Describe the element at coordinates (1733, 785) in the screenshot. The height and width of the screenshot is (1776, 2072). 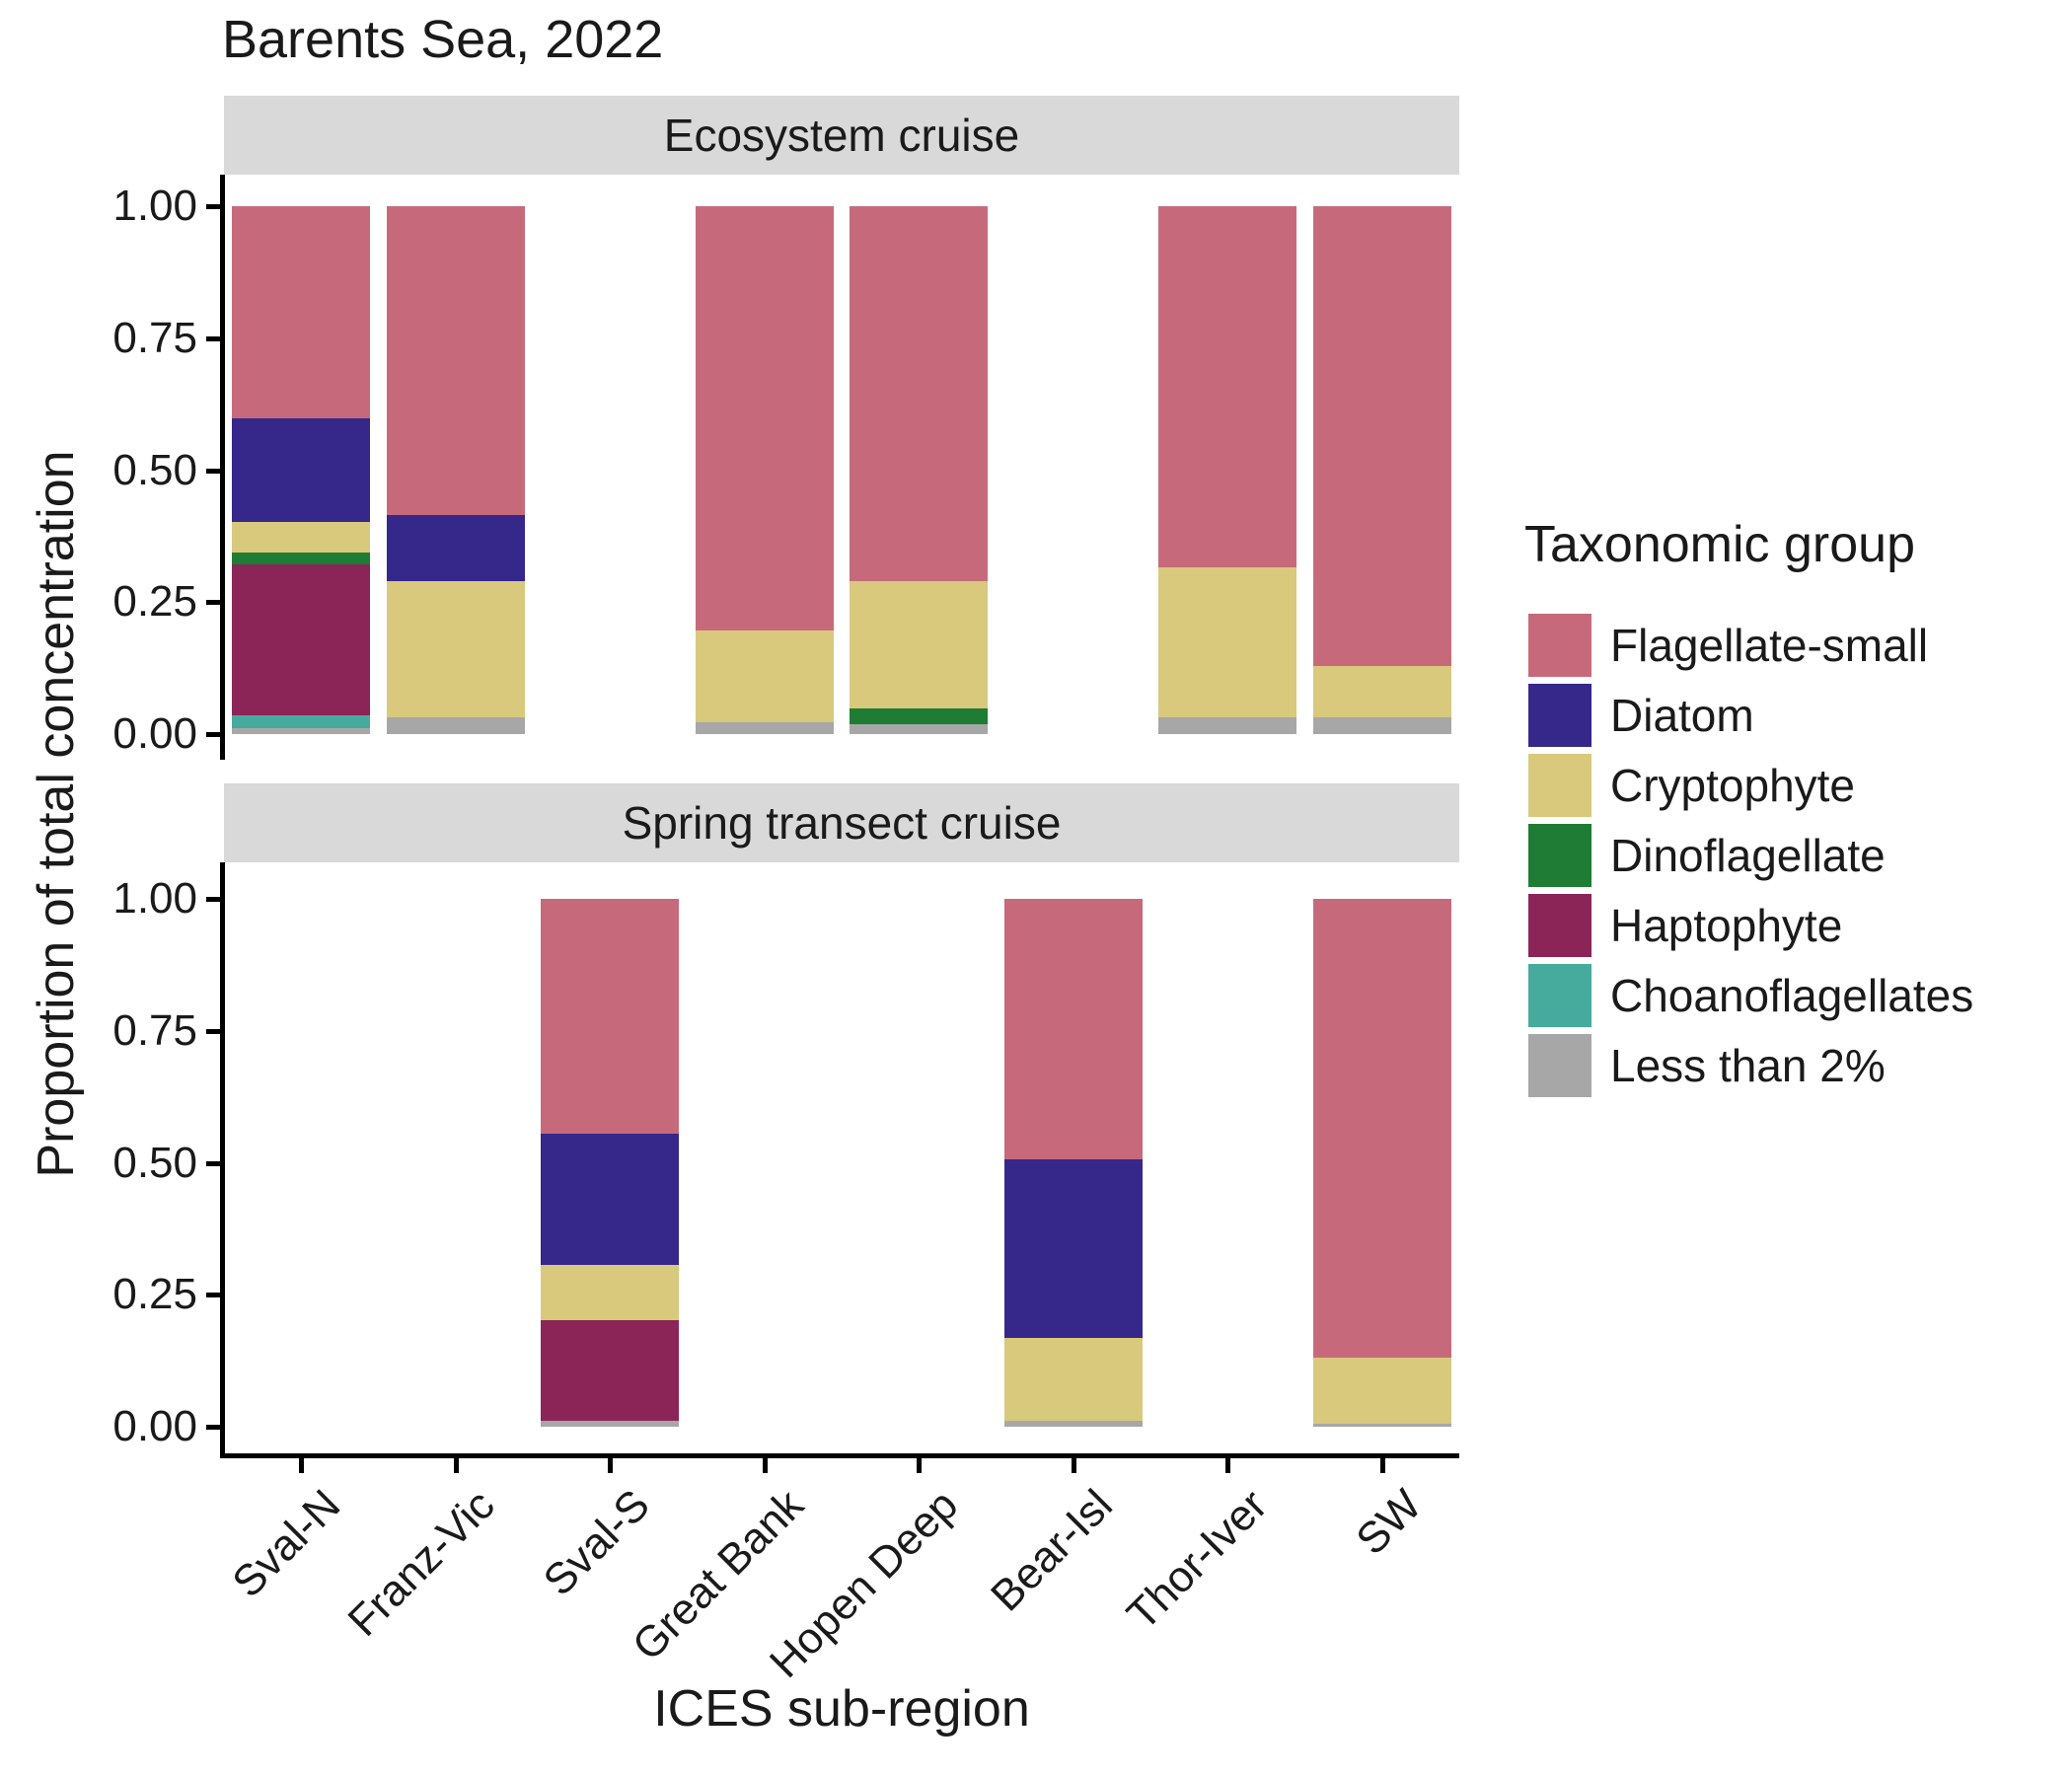
I see `legend-label-cryptophyte: Cryptophyte` at that location.